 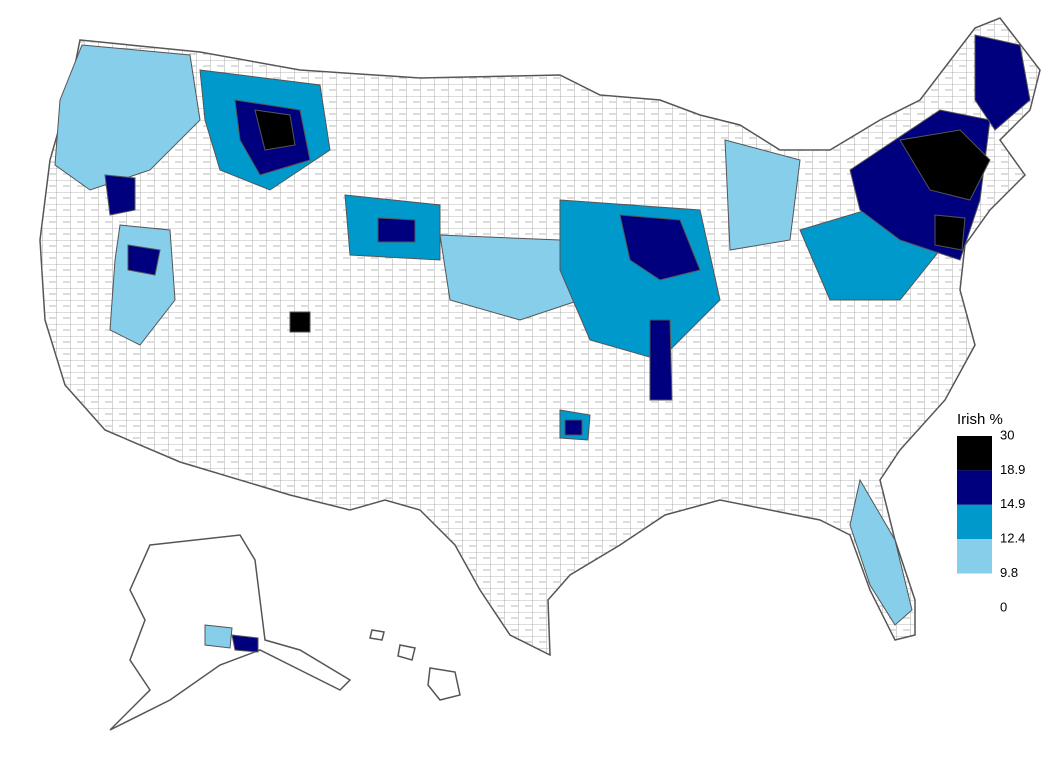 What do you see at coordinates (1009, 572) in the screenshot?
I see `legend-break-label: 9.8` at bounding box center [1009, 572].